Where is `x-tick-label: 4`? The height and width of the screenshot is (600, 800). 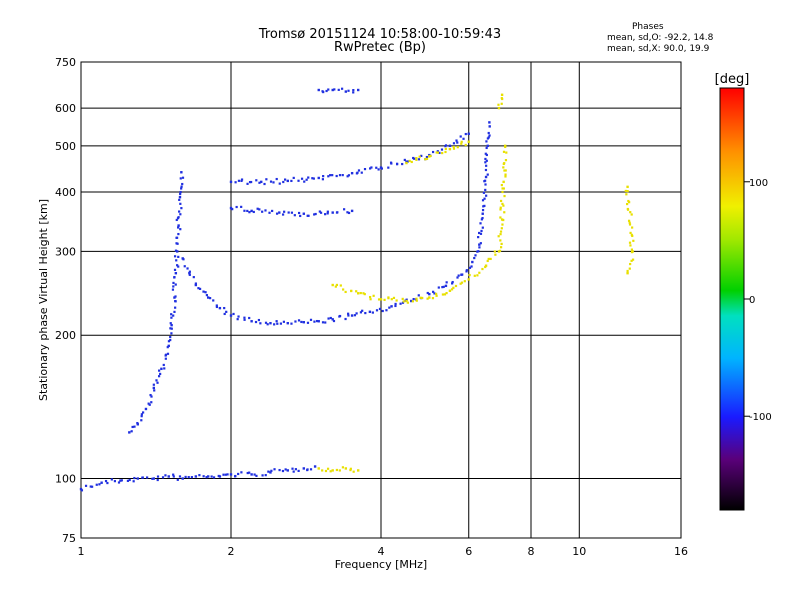 x-tick-label: 4 is located at coordinates (381, 551).